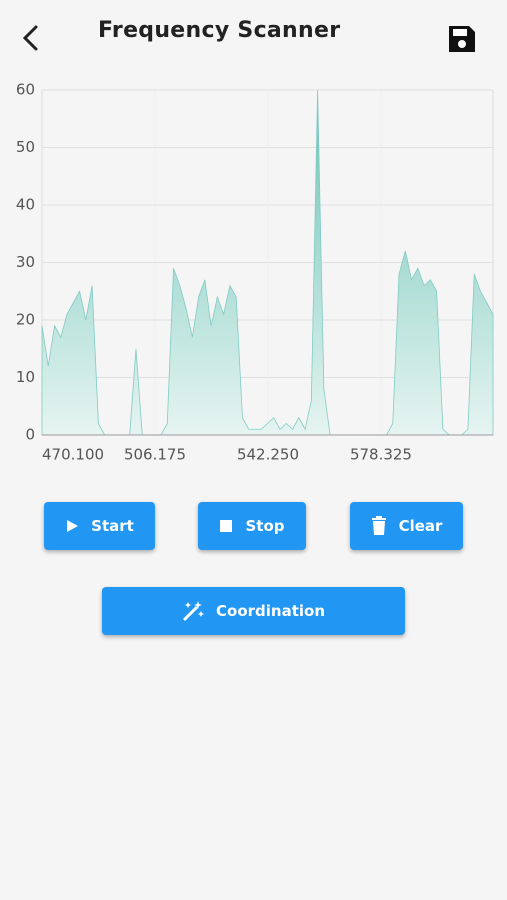 This screenshot has width=507, height=900. What do you see at coordinates (462, 39) in the screenshot?
I see `save-button` at bounding box center [462, 39].